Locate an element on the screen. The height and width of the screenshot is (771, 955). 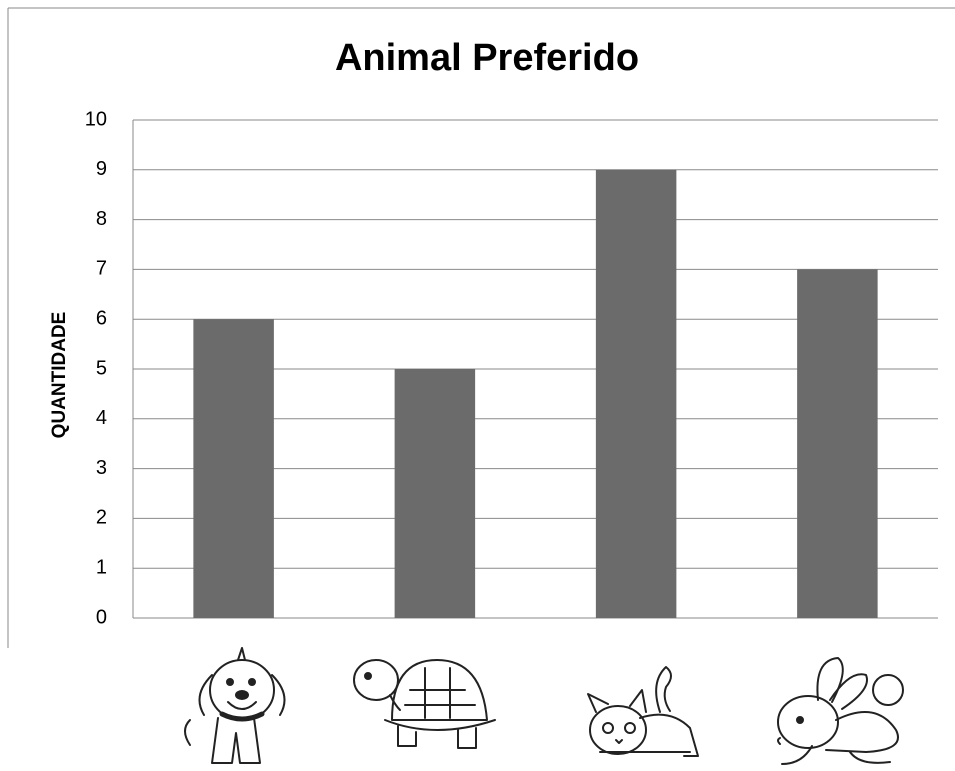
y-tick-label: 5 is located at coordinates (101, 368).